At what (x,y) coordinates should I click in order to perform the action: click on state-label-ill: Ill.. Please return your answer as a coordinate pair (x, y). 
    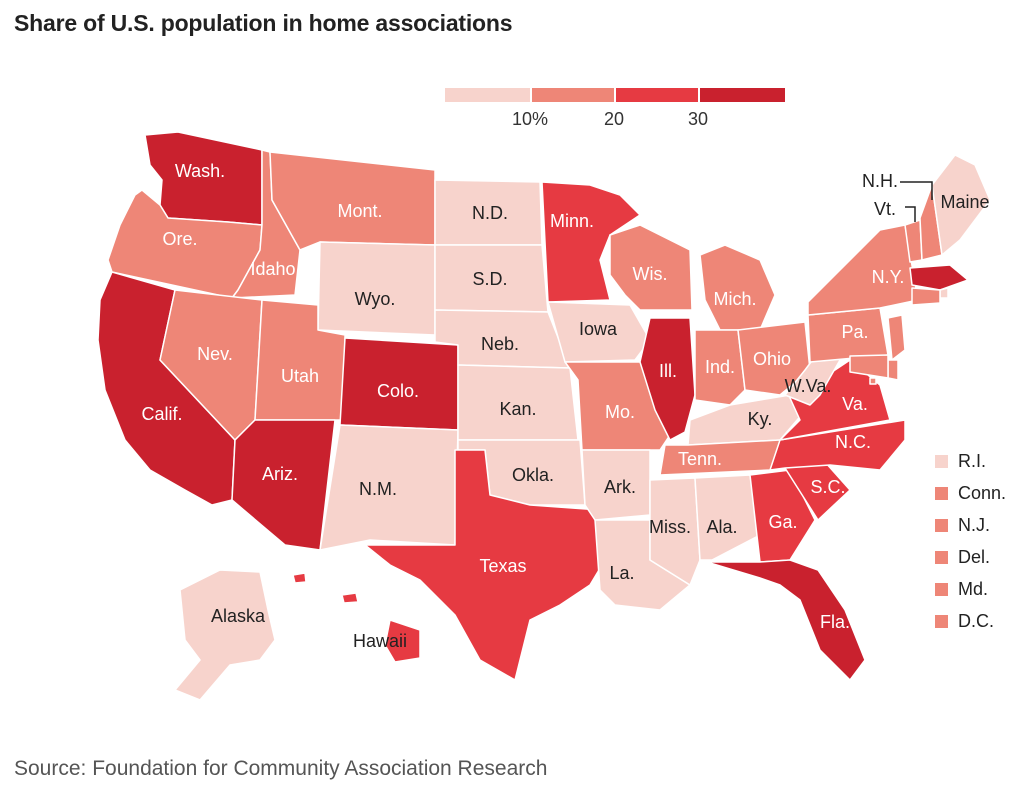
    Looking at the image, I should click on (668, 371).